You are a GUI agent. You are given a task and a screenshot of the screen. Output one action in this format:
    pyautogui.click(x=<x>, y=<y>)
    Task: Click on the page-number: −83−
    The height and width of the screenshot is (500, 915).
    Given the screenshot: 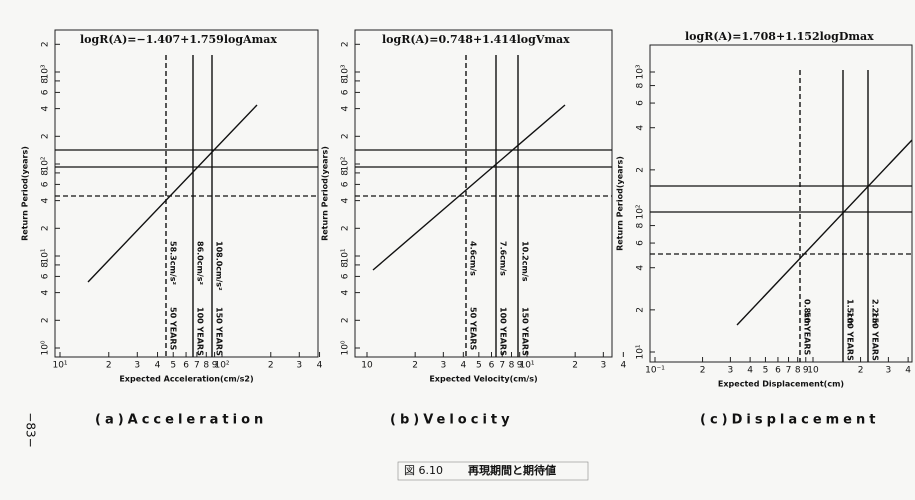 What is the action you would take?
    pyautogui.click(x=31, y=429)
    